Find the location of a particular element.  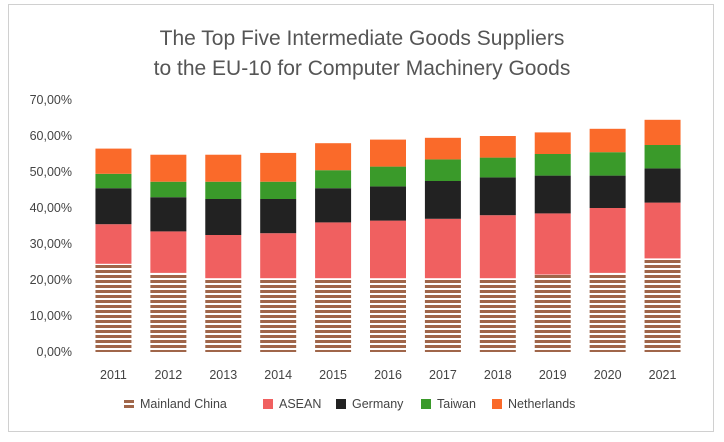

bar-germany-2016 is located at coordinates (388, 203).